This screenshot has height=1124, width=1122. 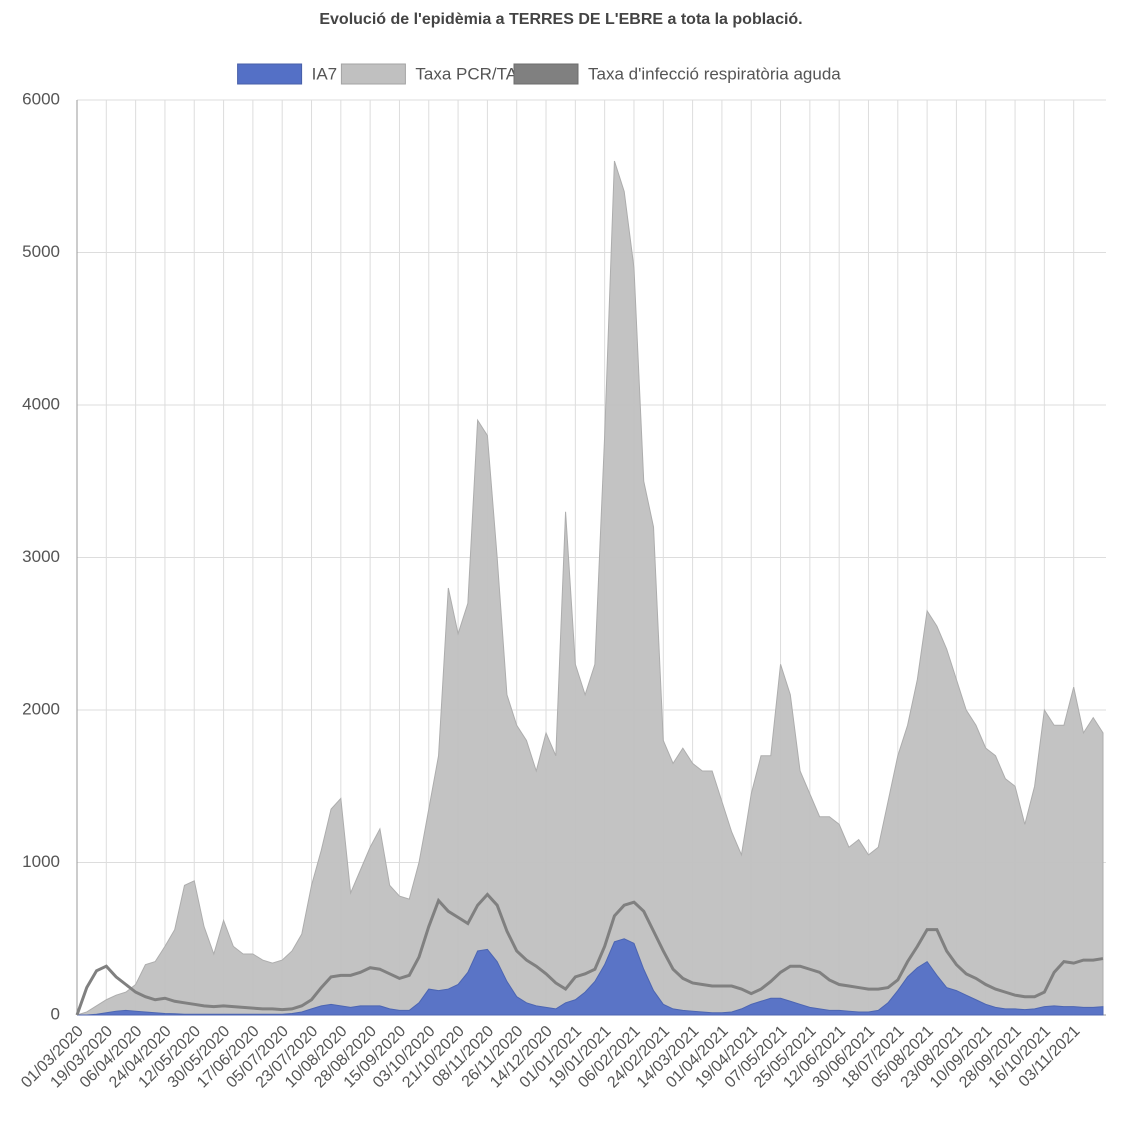 I want to click on y-tick-label: 3000, so click(x=41, y=556).